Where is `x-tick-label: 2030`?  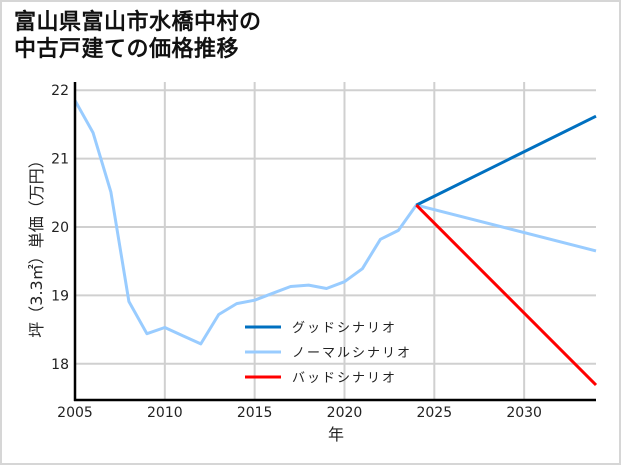 x-tick-label: 2030 is located at coordinates (524, 413).